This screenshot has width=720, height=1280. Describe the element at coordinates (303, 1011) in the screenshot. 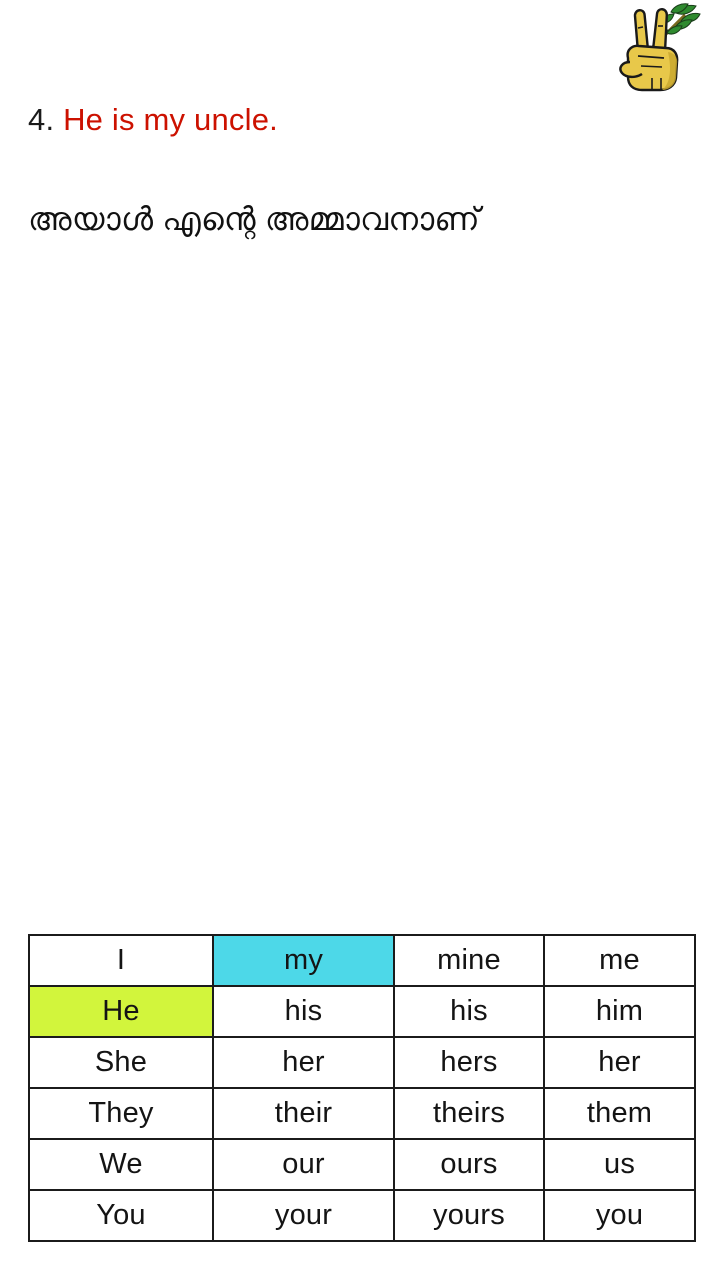

I see `cell-possessive-adjective: his` at that location.